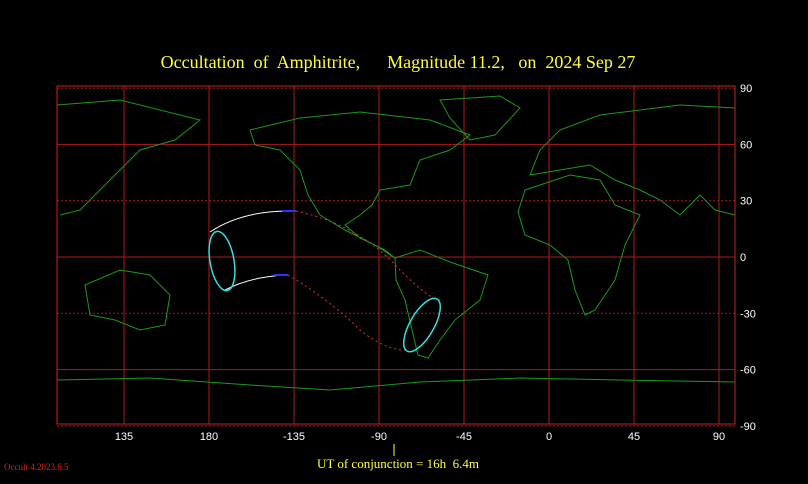 The width and height of the screenshot is (808, 484). I want to click on coast-south-america, so click(441, 304).